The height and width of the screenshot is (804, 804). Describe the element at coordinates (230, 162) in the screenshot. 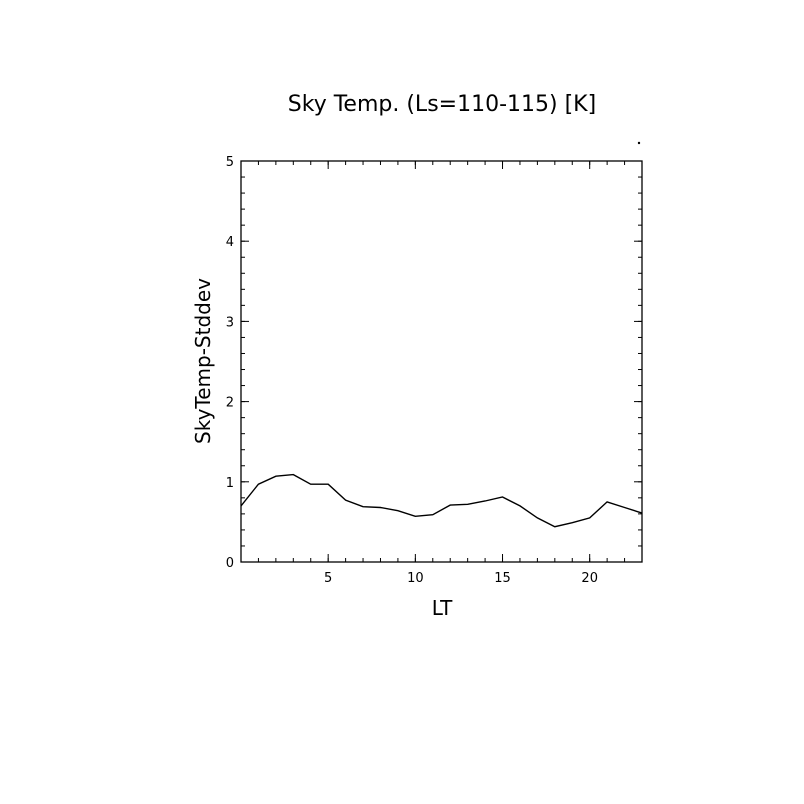

I see `y-tick-label: 5` at that location.